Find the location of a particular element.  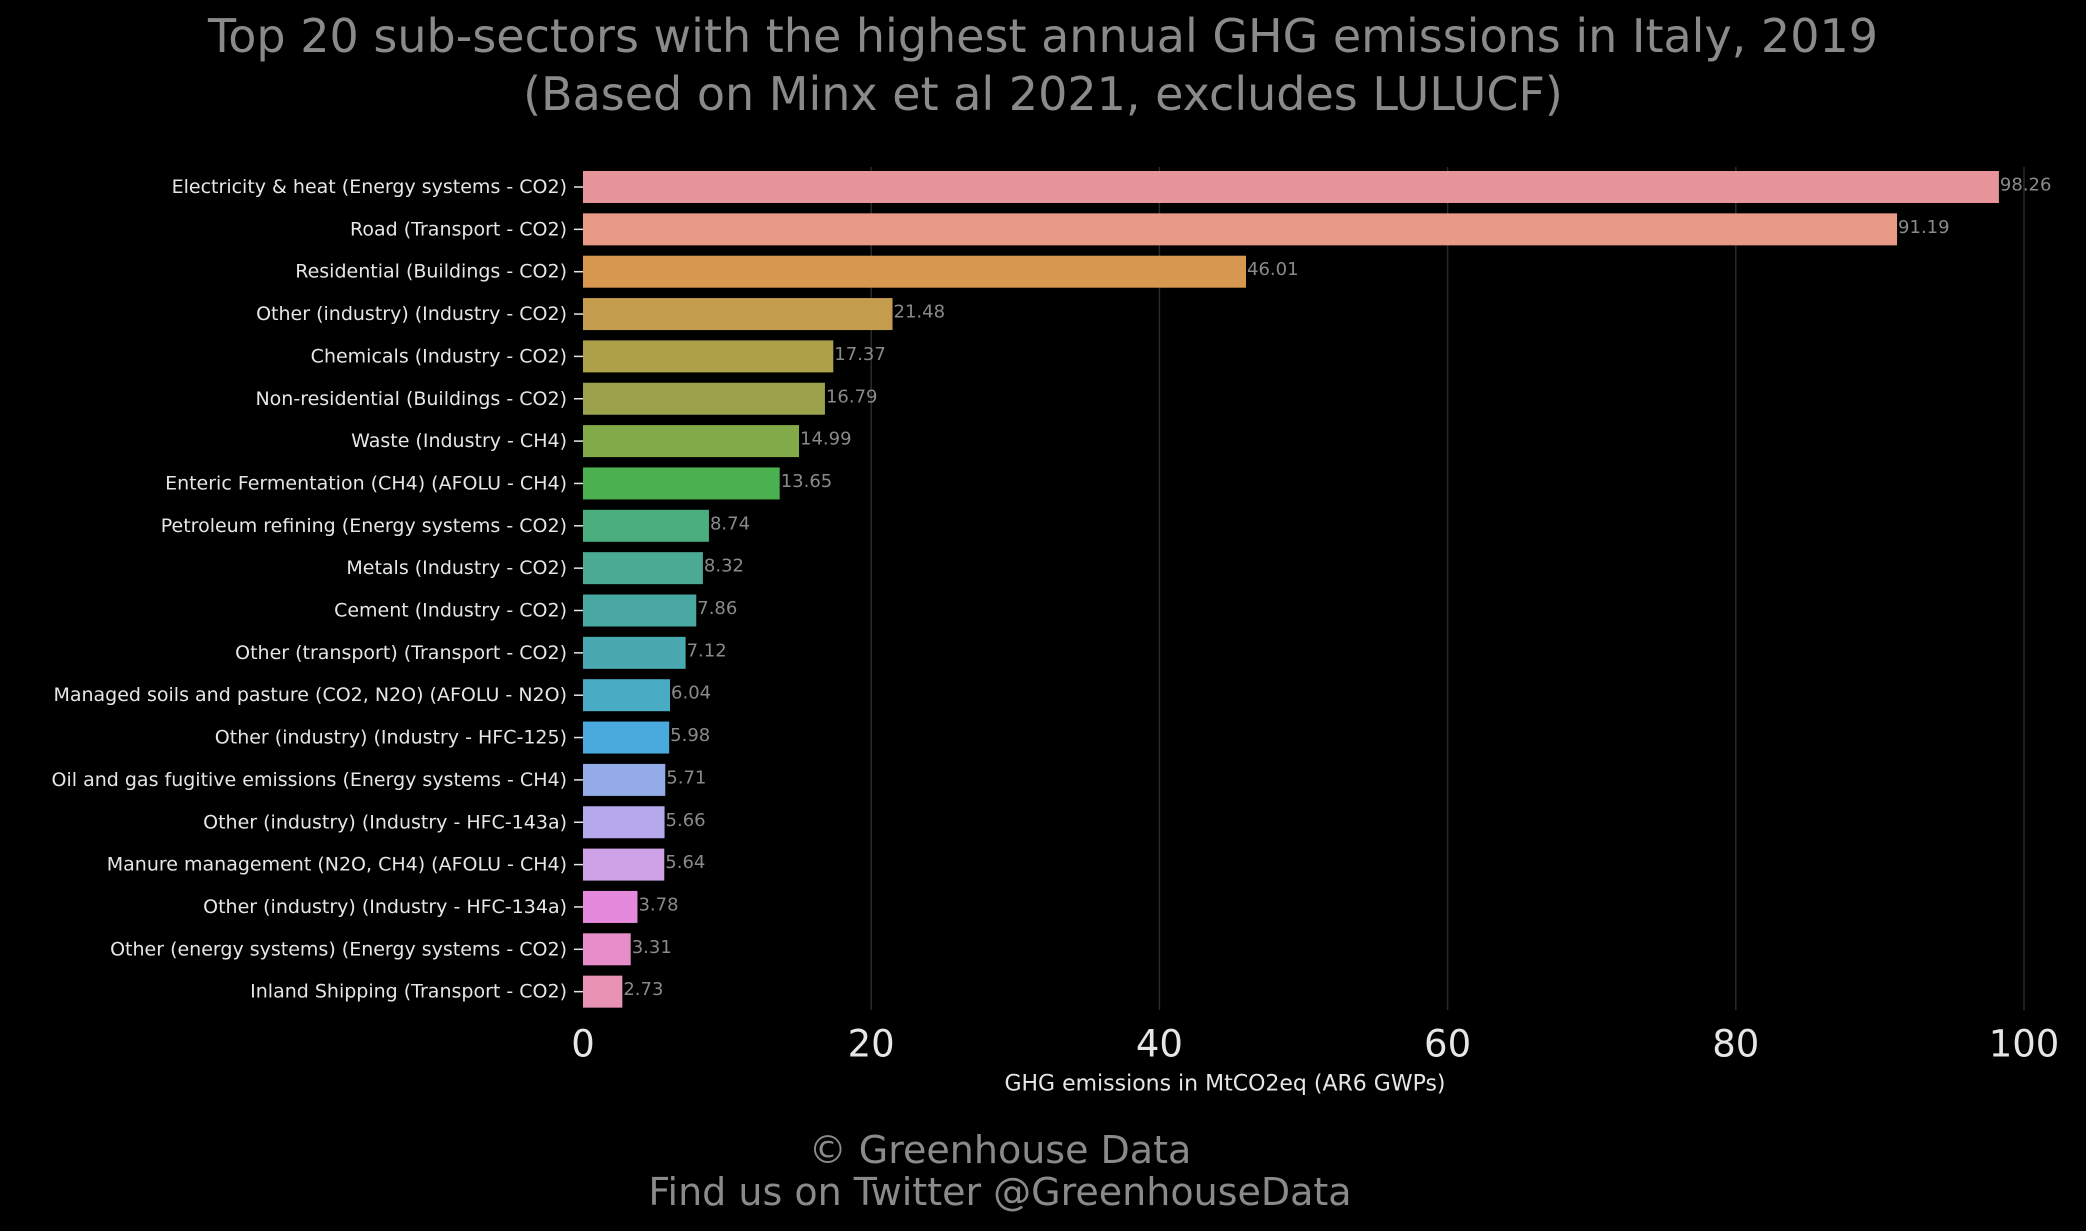

data-label: 21.48 is located at coordinates (920, 312).